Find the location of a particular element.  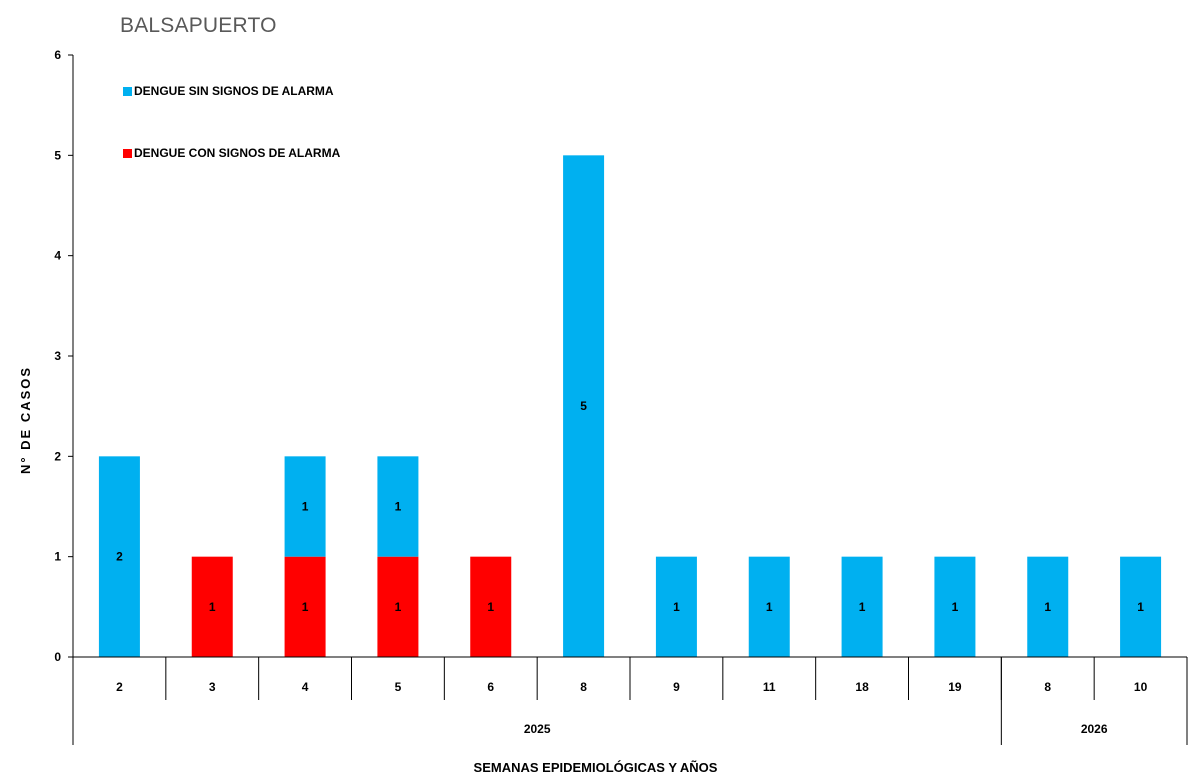

category-label: 19 is located at coordinates (955, 687).